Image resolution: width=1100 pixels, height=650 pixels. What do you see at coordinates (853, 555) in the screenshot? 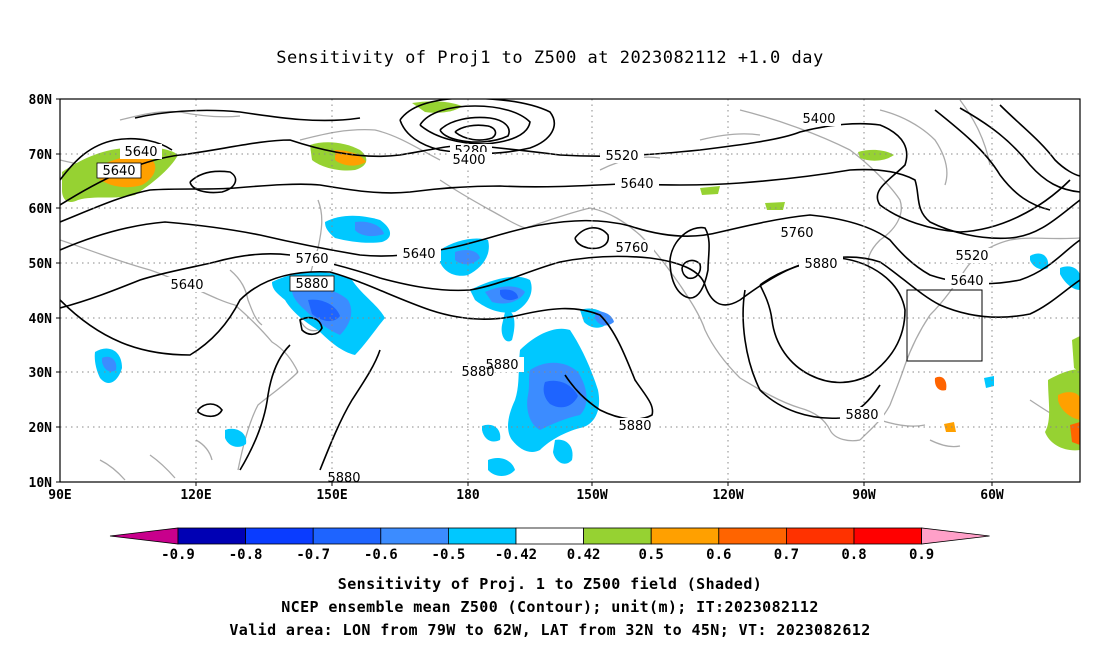
I see `colorbar-label: 0.8` at bounding box center [853, 555].